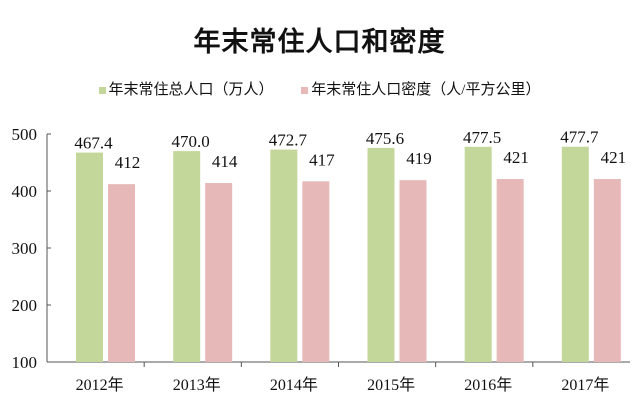  I want to click on data-label: 419, so click(419, 158).